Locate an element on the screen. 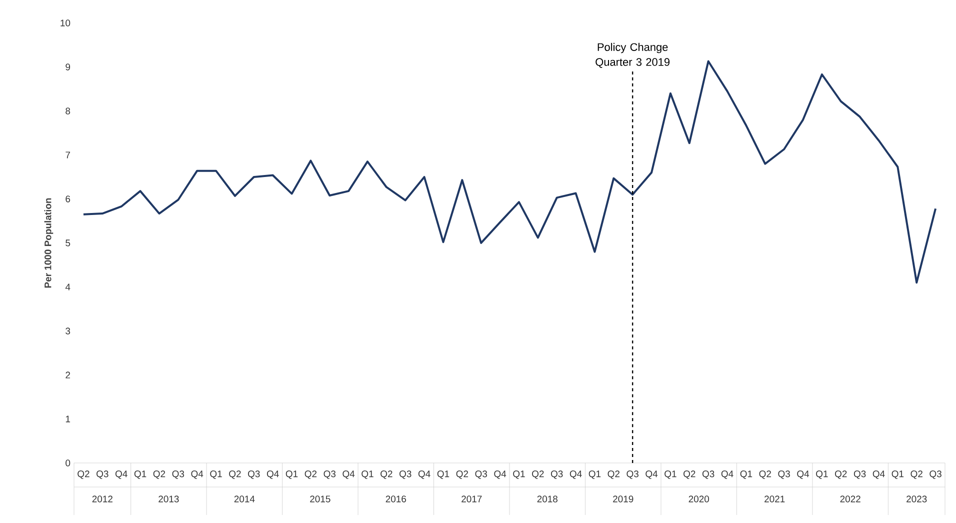 Image resolution: width=956 pixels, height=523 pixels. y-tick-label: 3 is located at coordinates (68, 331).